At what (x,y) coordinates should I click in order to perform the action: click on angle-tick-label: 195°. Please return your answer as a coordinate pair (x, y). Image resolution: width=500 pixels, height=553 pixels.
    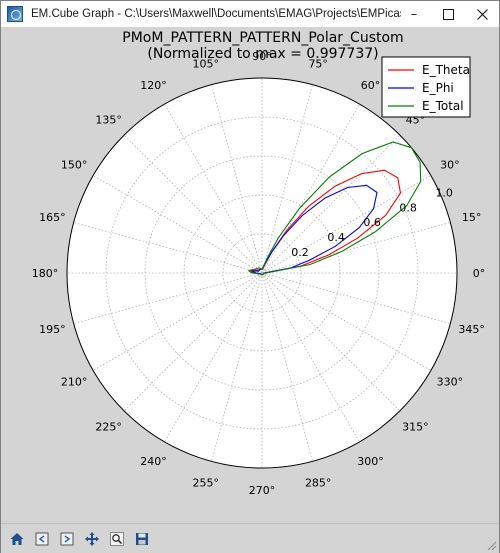
    Looking at the image, I should click on (52, 329).